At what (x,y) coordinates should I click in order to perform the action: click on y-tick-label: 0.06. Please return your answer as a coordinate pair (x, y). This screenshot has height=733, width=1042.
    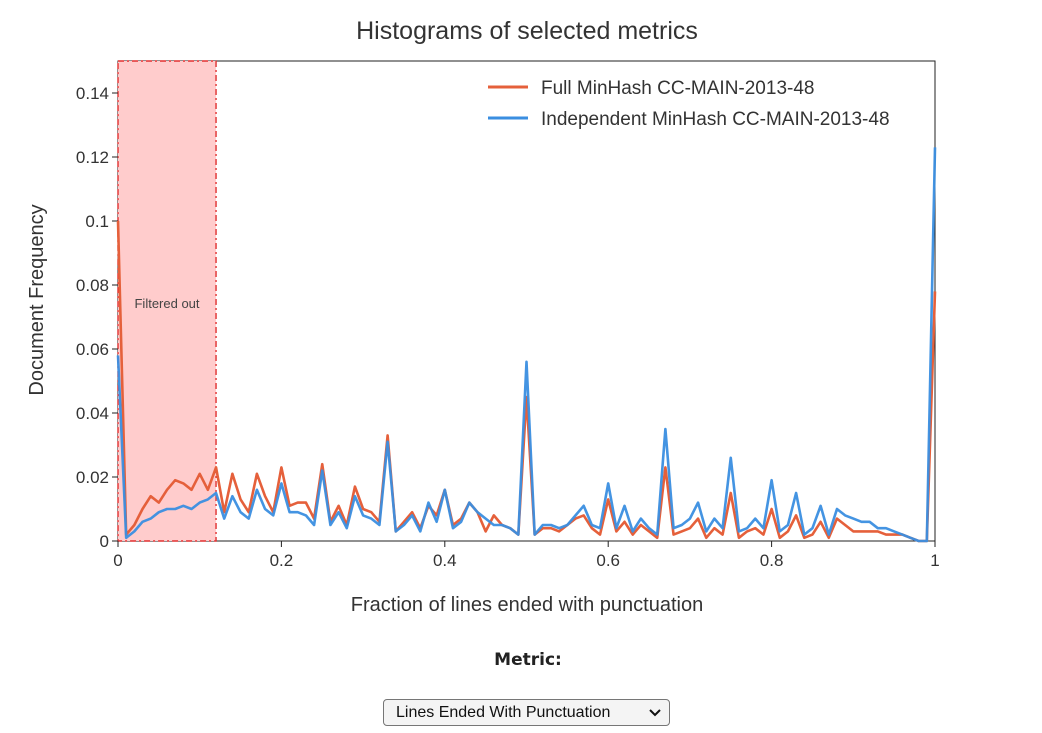
    Looking at the image, I should click on (92, 349).